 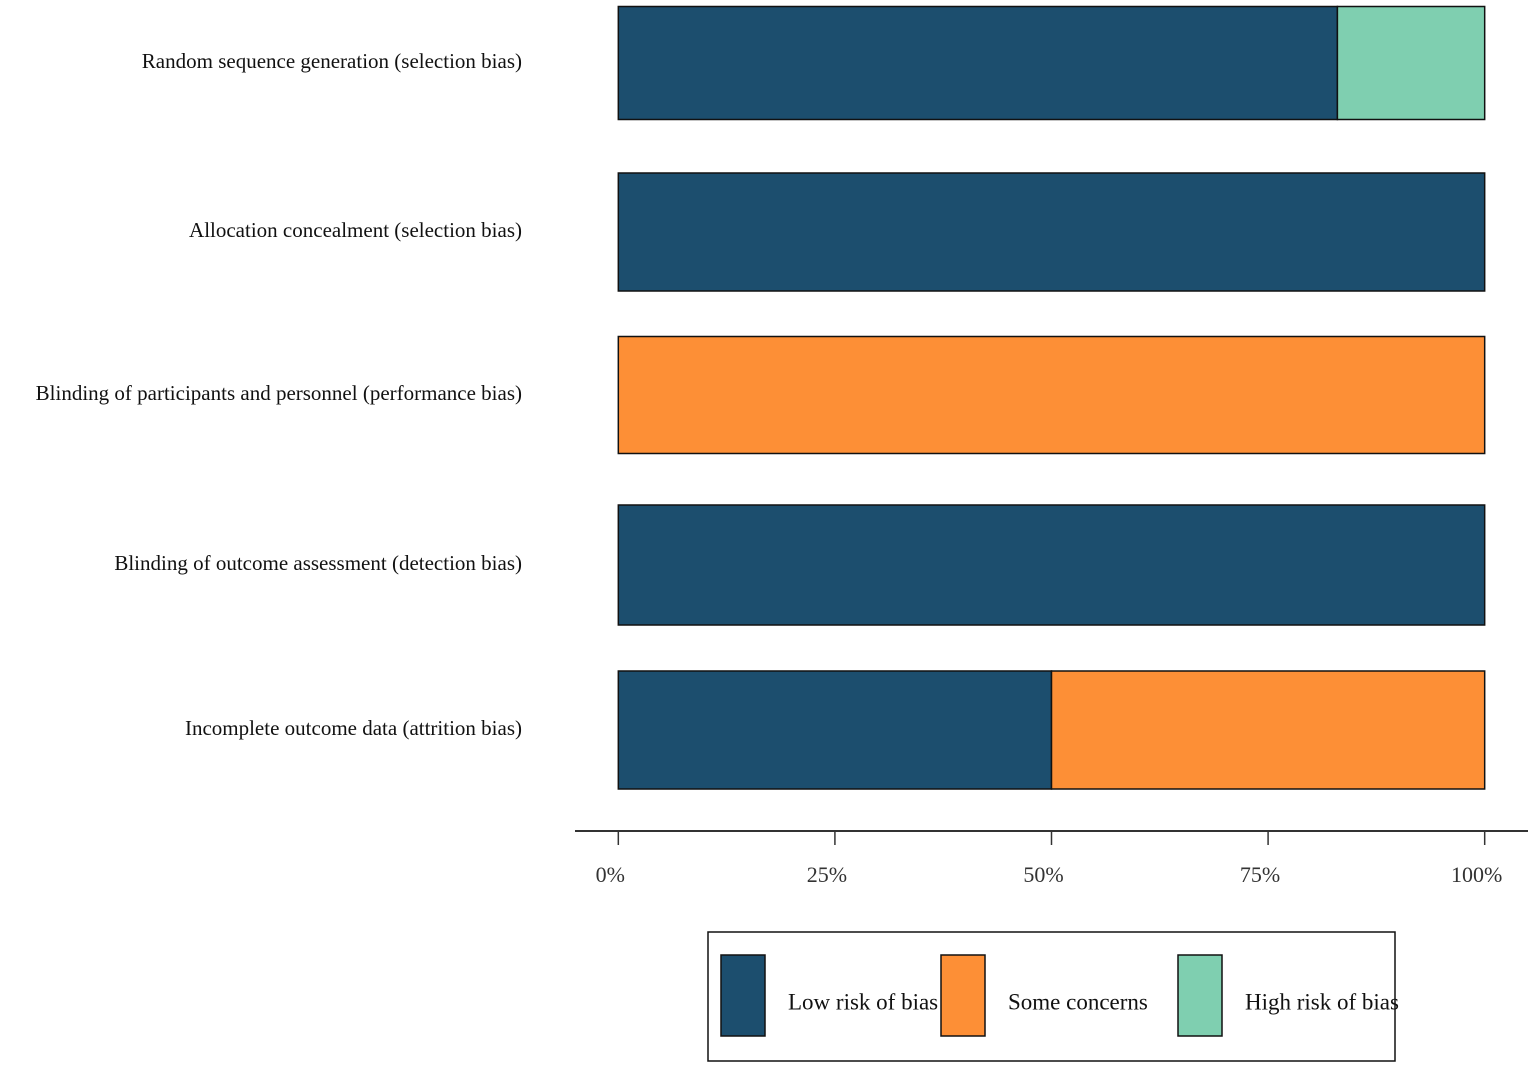 I want to click on x-tick-label: 75%, so click(x=1260, y=874).